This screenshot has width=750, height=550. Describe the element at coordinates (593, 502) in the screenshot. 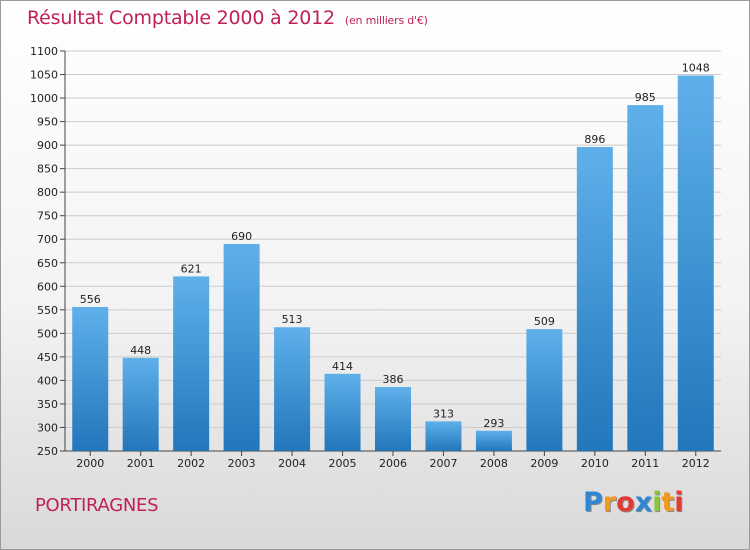

I see `logo-letter: P` at that location.